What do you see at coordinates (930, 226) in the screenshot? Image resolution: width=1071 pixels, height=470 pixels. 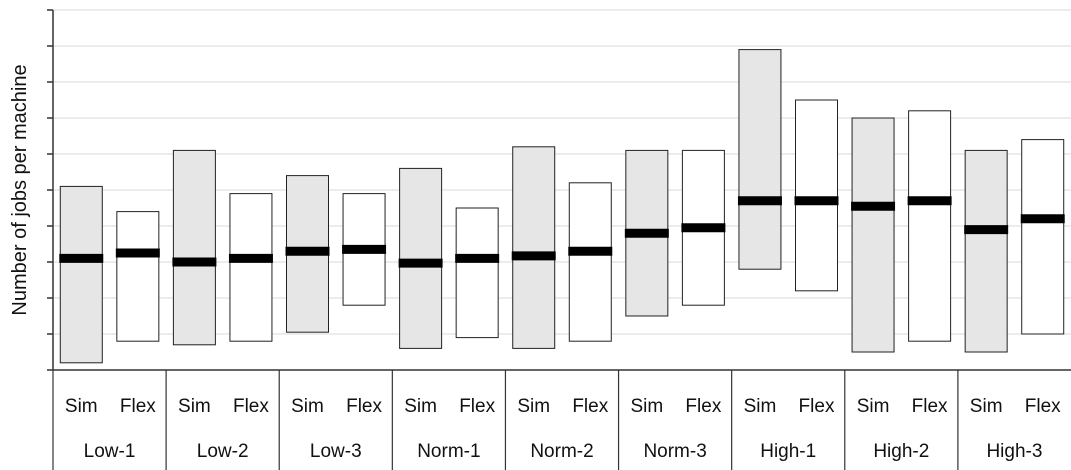 I see `range-bar-high-2-flex` at bounding box center [930, 226].